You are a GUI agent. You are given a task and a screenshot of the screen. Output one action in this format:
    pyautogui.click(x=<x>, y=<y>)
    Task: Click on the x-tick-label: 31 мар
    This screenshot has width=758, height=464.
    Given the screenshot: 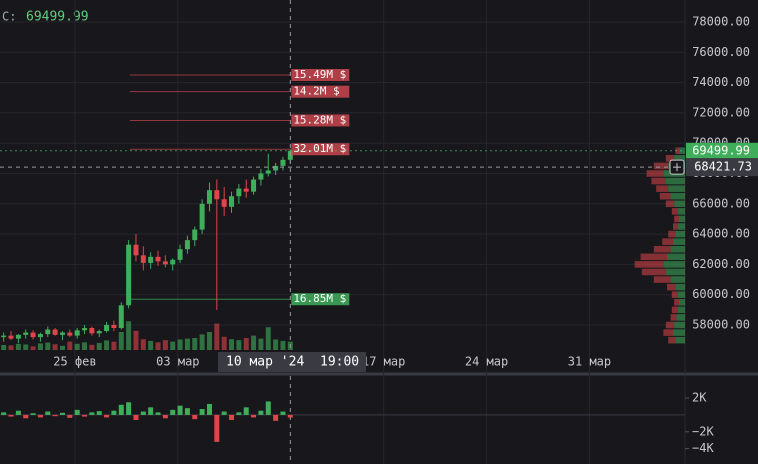 What is the action you would take?
    pyautogui.click(x=589, y=362)
    